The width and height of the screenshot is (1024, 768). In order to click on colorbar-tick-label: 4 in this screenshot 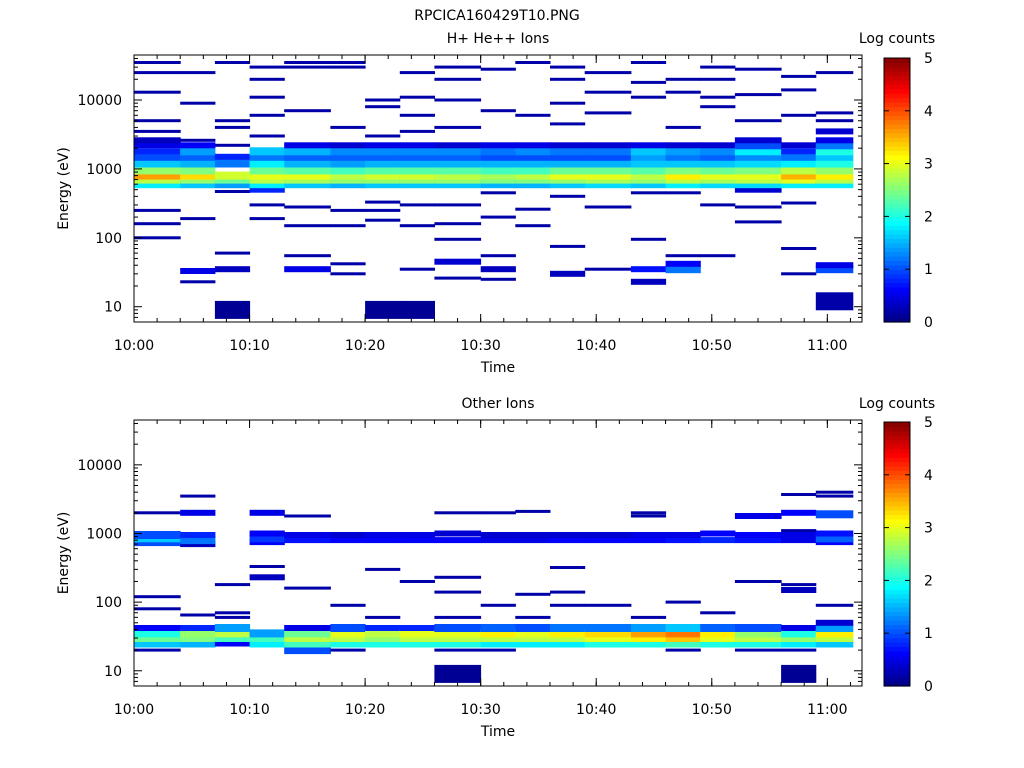, I will do `click(928, 476)`.